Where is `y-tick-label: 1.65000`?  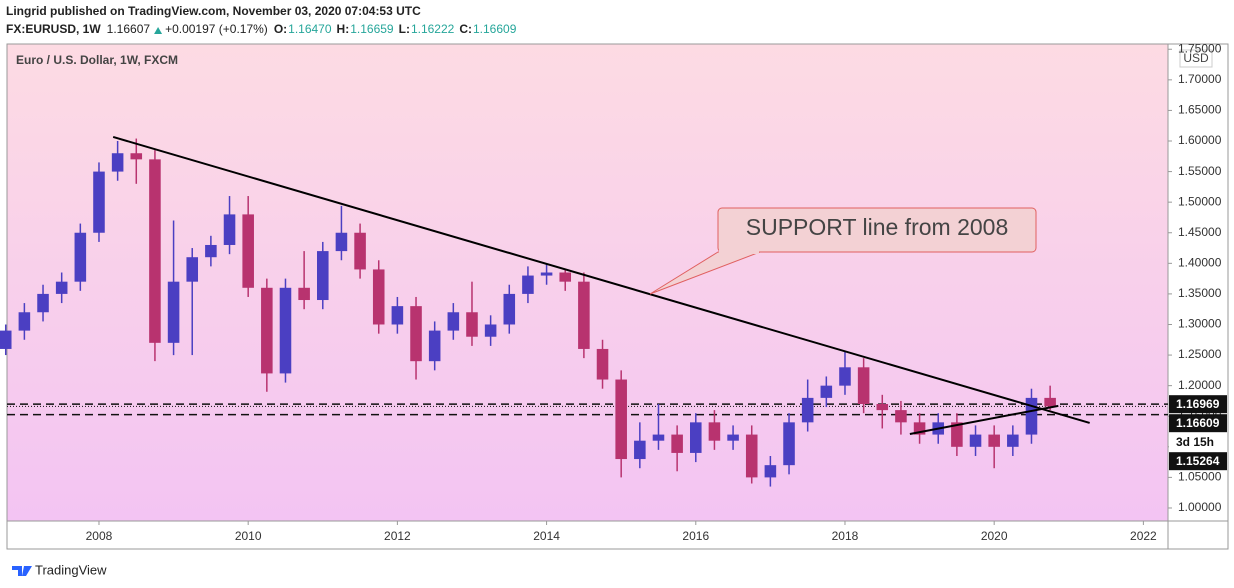
y-tick-label: 1.65000 is located at coordinates (1200, 110).